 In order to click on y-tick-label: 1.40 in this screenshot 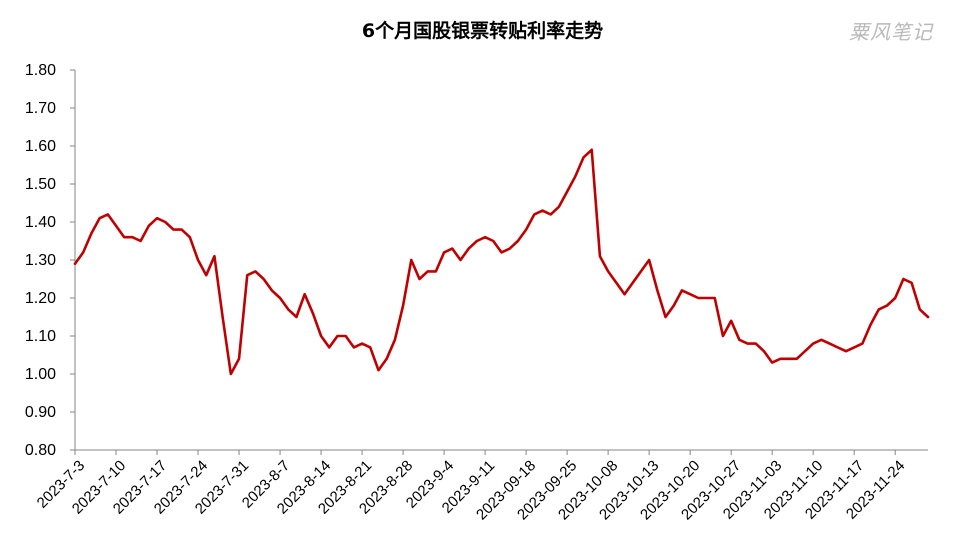, I will do `click(40, 222)`.